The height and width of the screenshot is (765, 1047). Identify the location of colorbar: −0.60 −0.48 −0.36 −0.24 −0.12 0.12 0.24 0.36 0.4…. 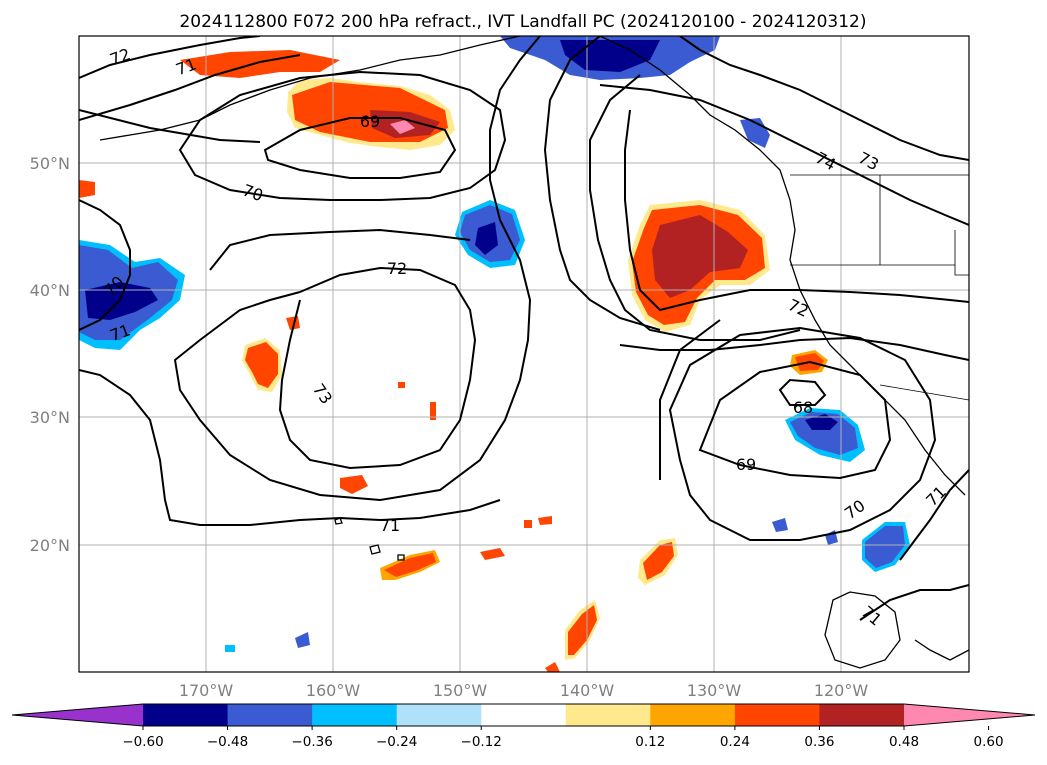
(523, 726).